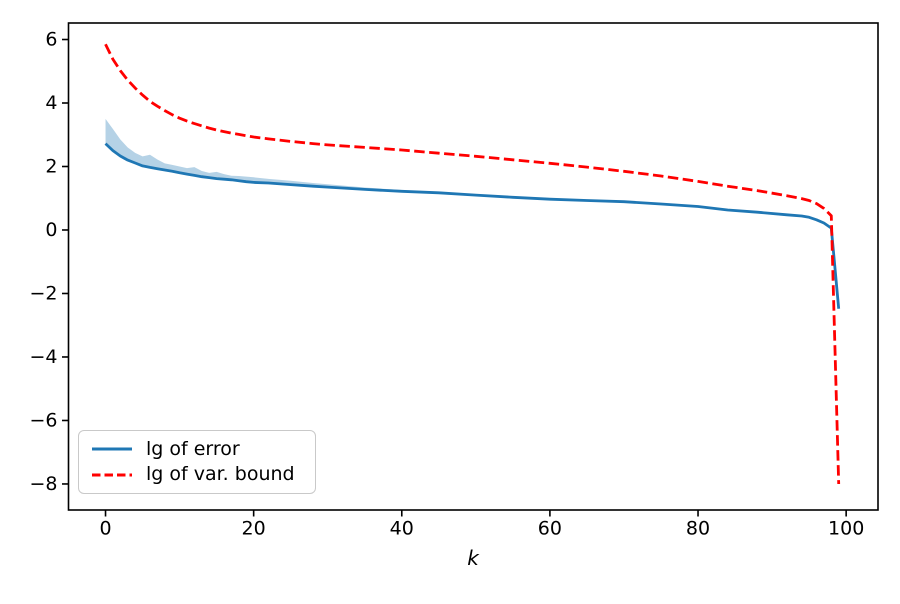  I want to click on x-tick-label: 40, so click(402, 529).